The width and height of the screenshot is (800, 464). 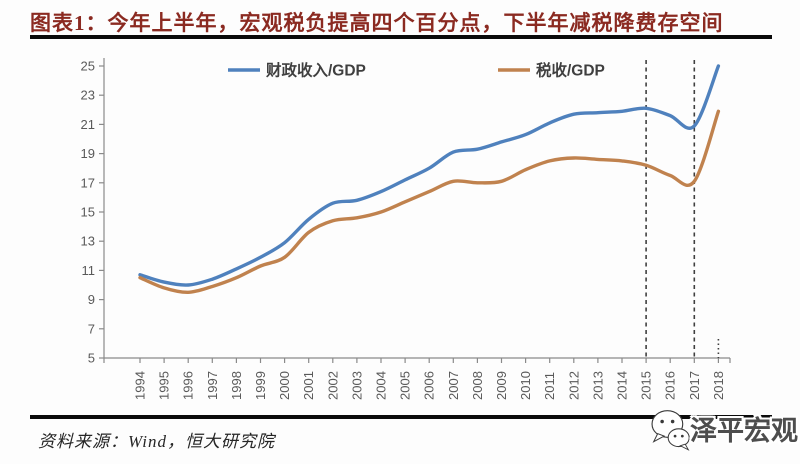 What do you see at coordinates (453, 385) in the screenshot?
I see `x-tick-label: 2007` at bounding box center [453, 385].